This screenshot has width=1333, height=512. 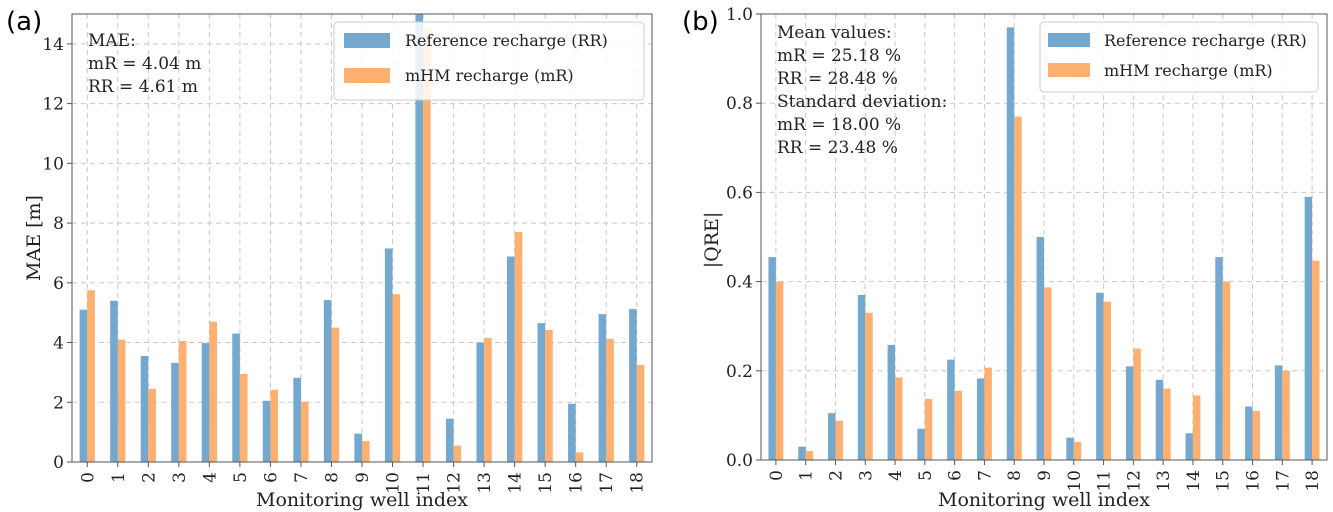 I want to click on x-tick-label: 0, so click(x=88, y=477).